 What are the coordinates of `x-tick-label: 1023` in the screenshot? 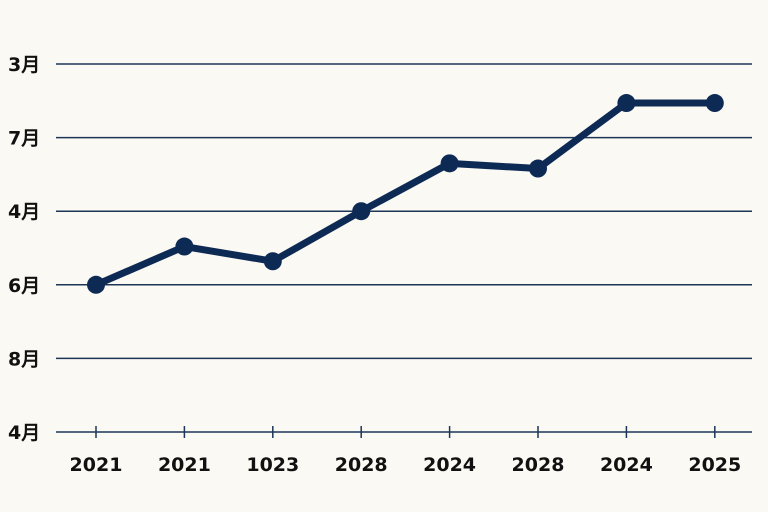 It's located at (272, 465).